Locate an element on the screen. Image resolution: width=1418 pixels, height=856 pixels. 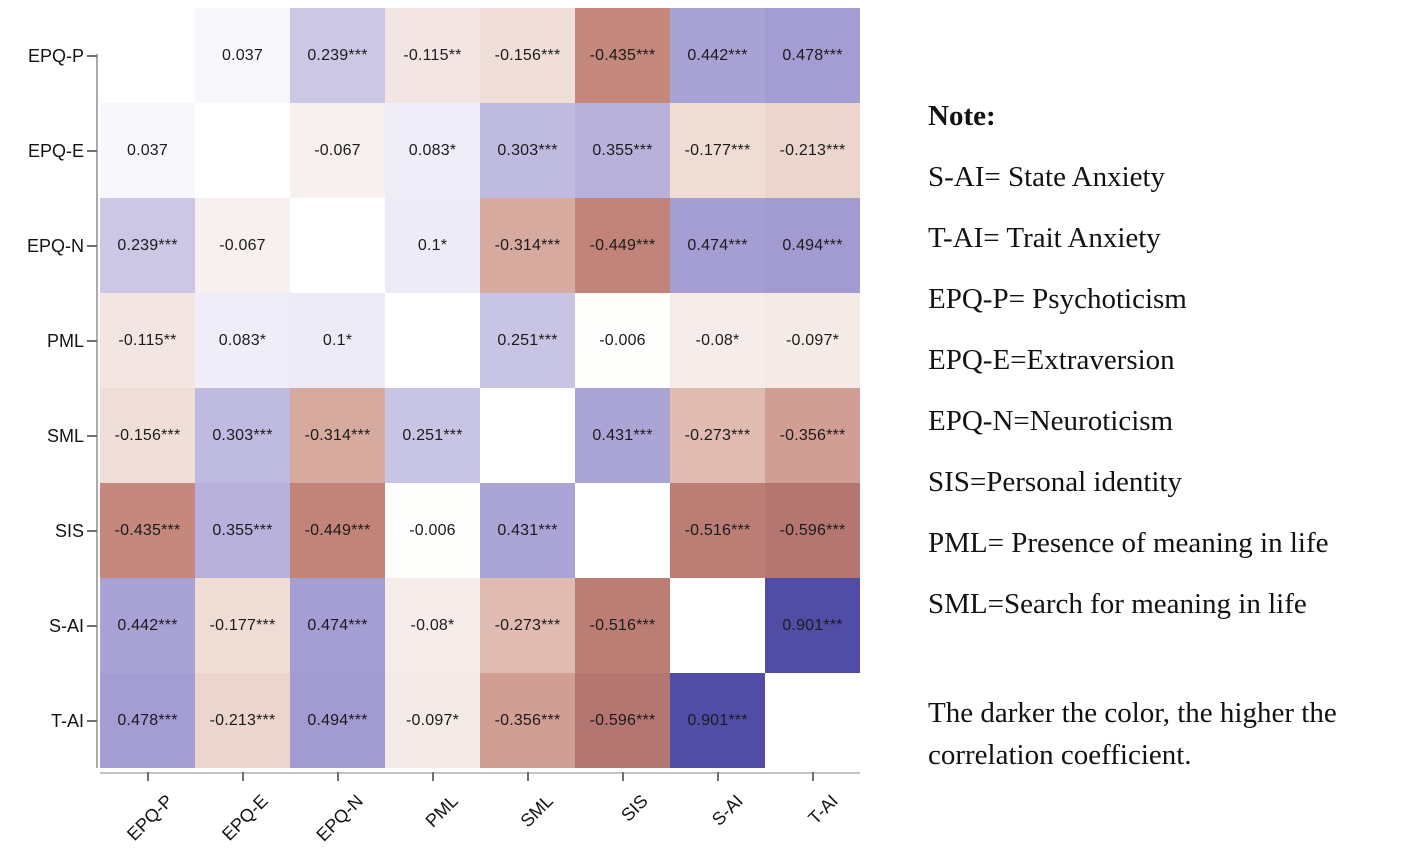
x-axis-label: EPQ-N is located at coordinates (339, 818).